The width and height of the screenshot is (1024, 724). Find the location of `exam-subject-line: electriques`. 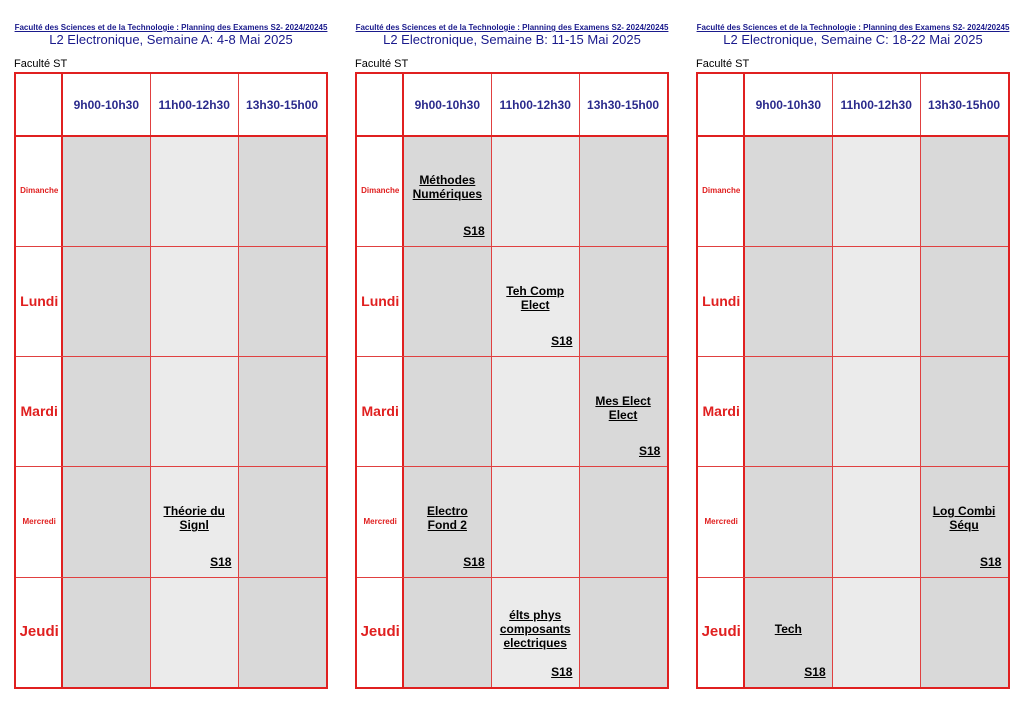

exam-subject-line: electriques is located at coordinates (535, 642).